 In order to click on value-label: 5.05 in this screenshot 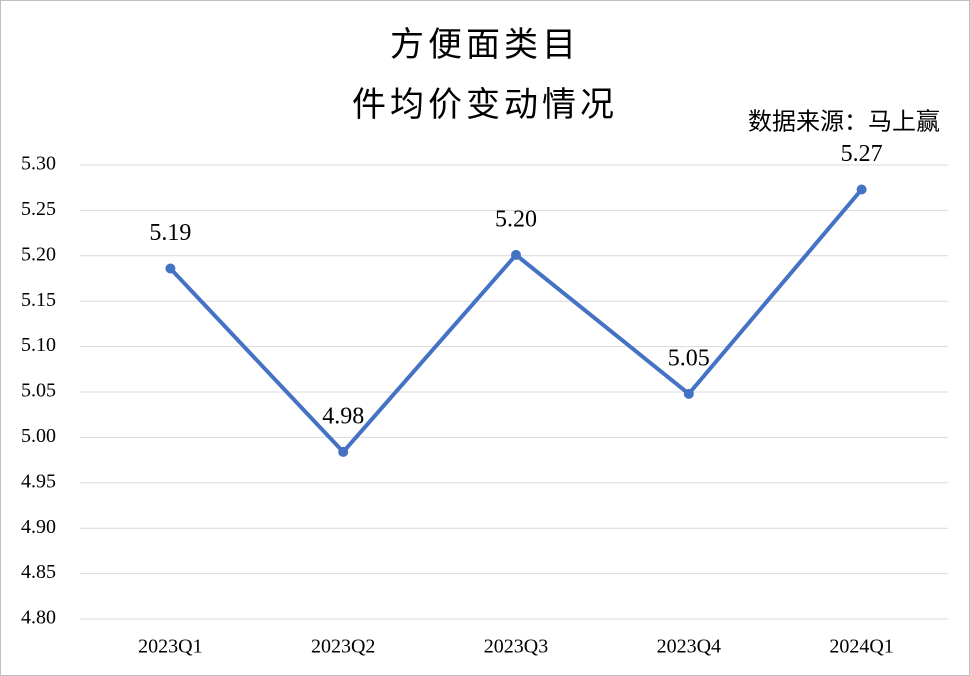, I will do `click(689, 358)`.